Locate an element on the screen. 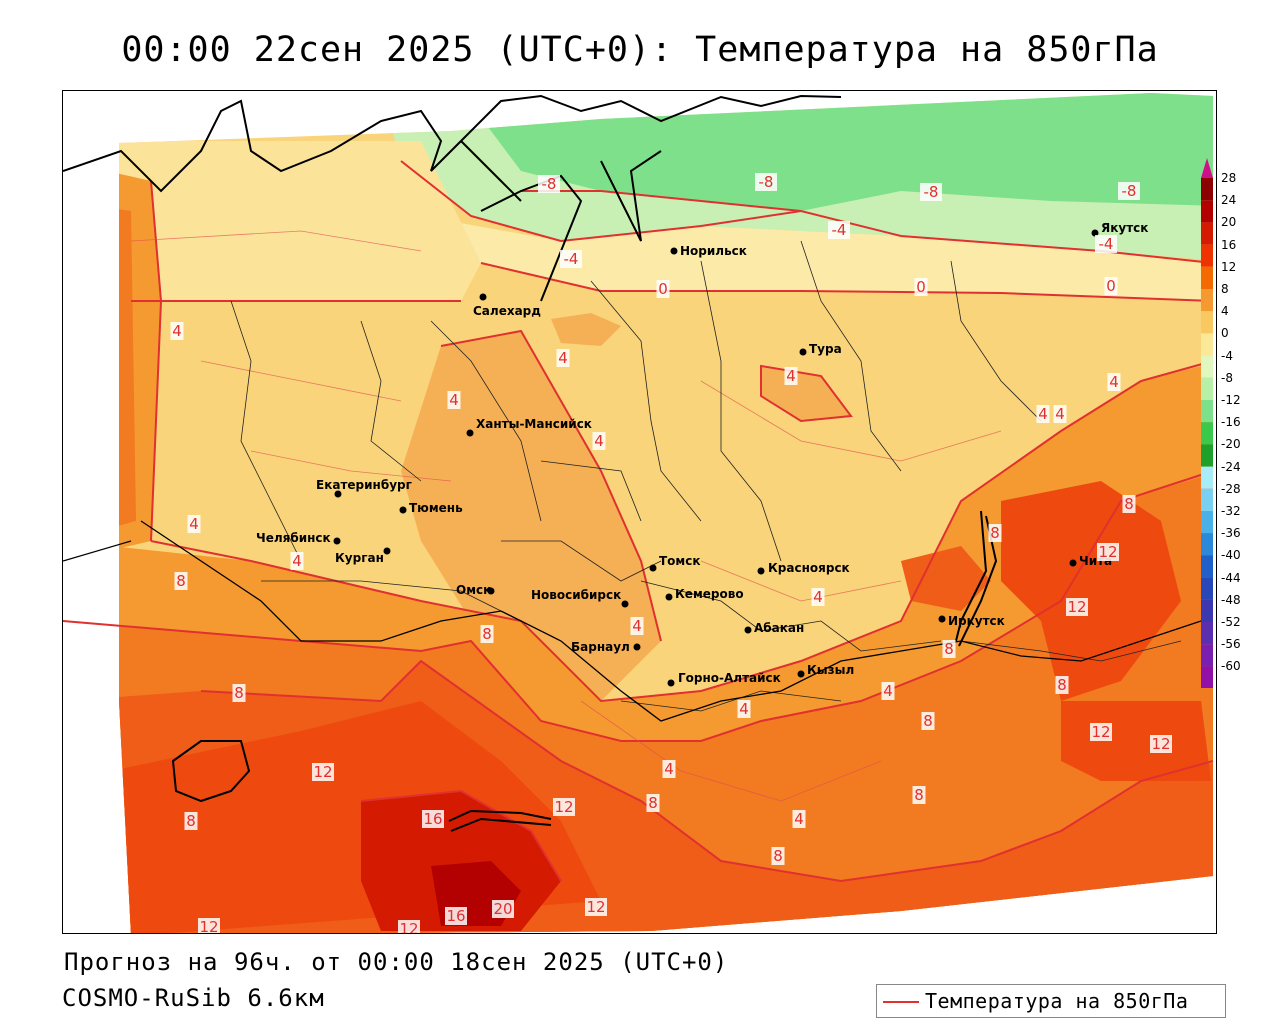  scale-tick-label: -56 is located at coordinates (1231, 644).